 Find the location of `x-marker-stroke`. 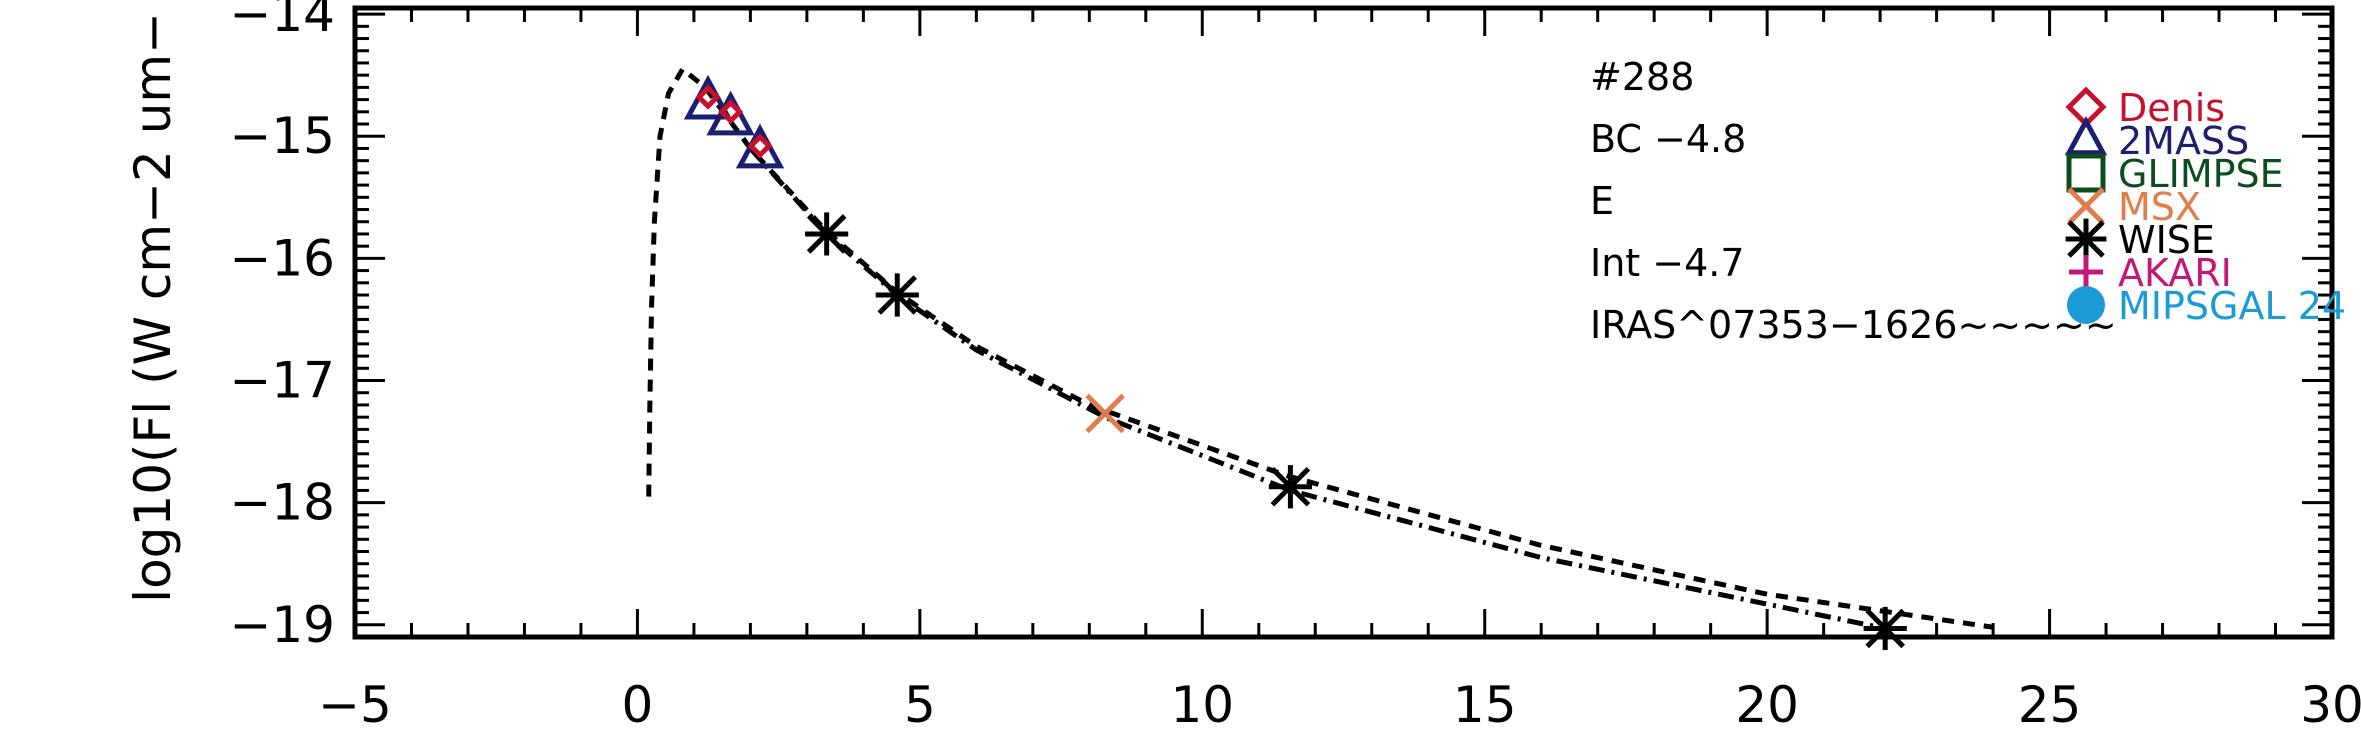

x-marker-stroke is located at coordinates (1105, 413).